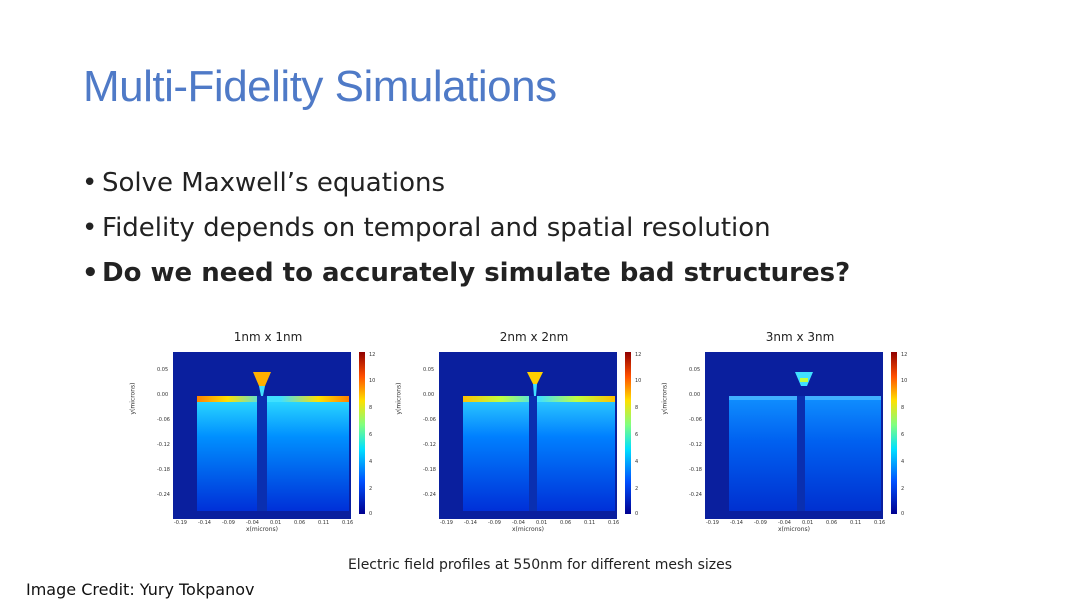  Describe the element at coordinates (268, 337) in the screenshot. I see `panel-title: 1nm x 1nm` at that location.